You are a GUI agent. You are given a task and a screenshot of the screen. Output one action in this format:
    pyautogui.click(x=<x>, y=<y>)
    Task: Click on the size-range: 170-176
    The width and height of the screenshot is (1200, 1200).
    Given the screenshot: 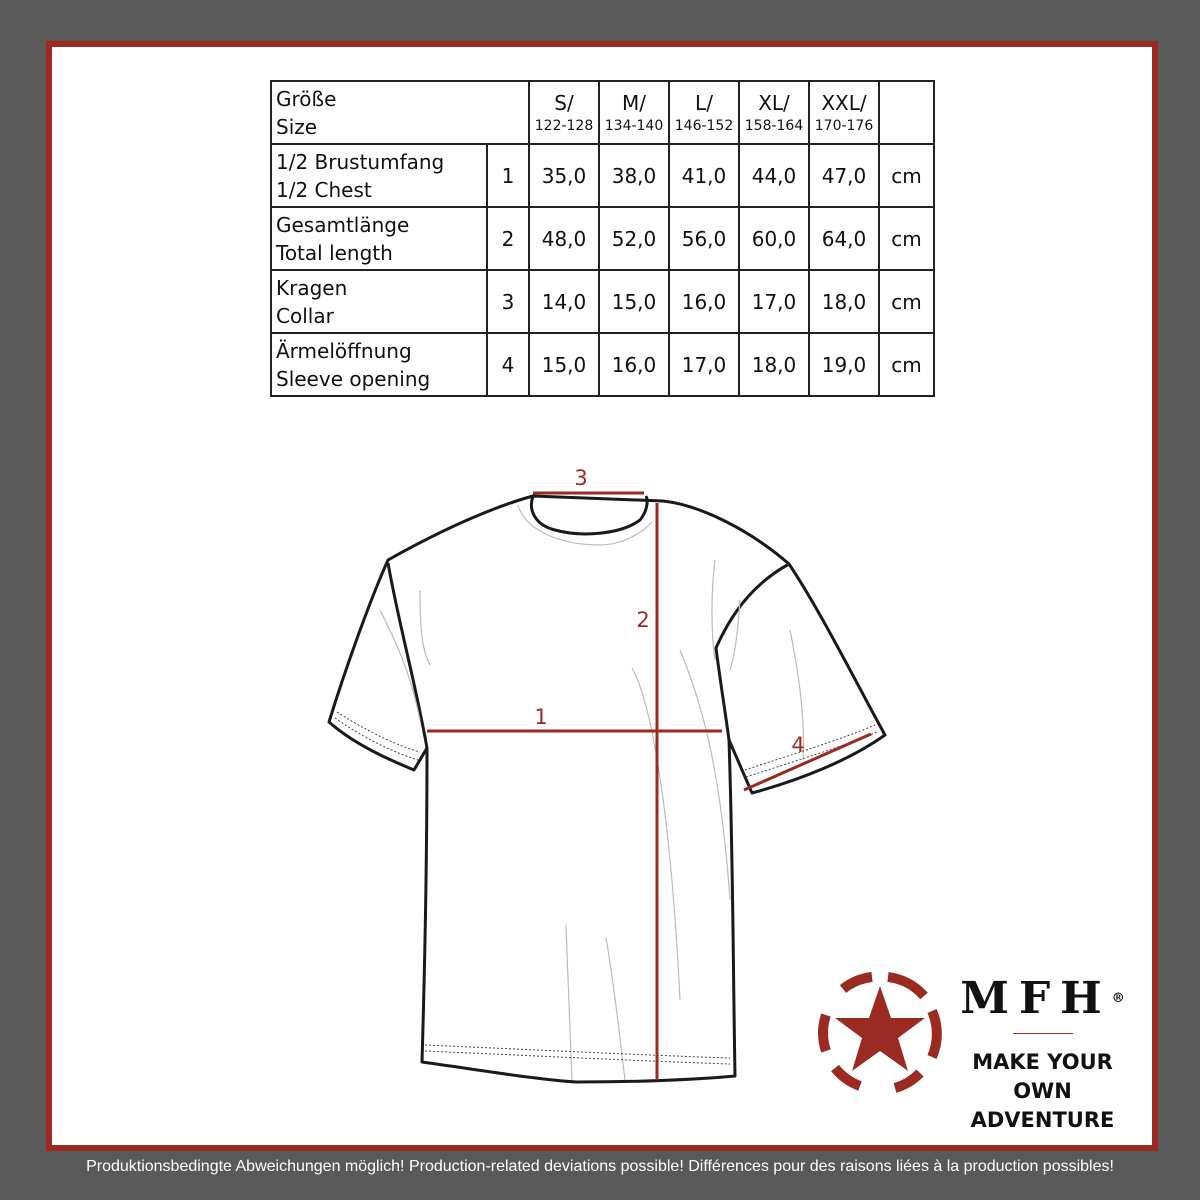 What is the action you would take?
    pyautogui.click(x=844, y=125)
    